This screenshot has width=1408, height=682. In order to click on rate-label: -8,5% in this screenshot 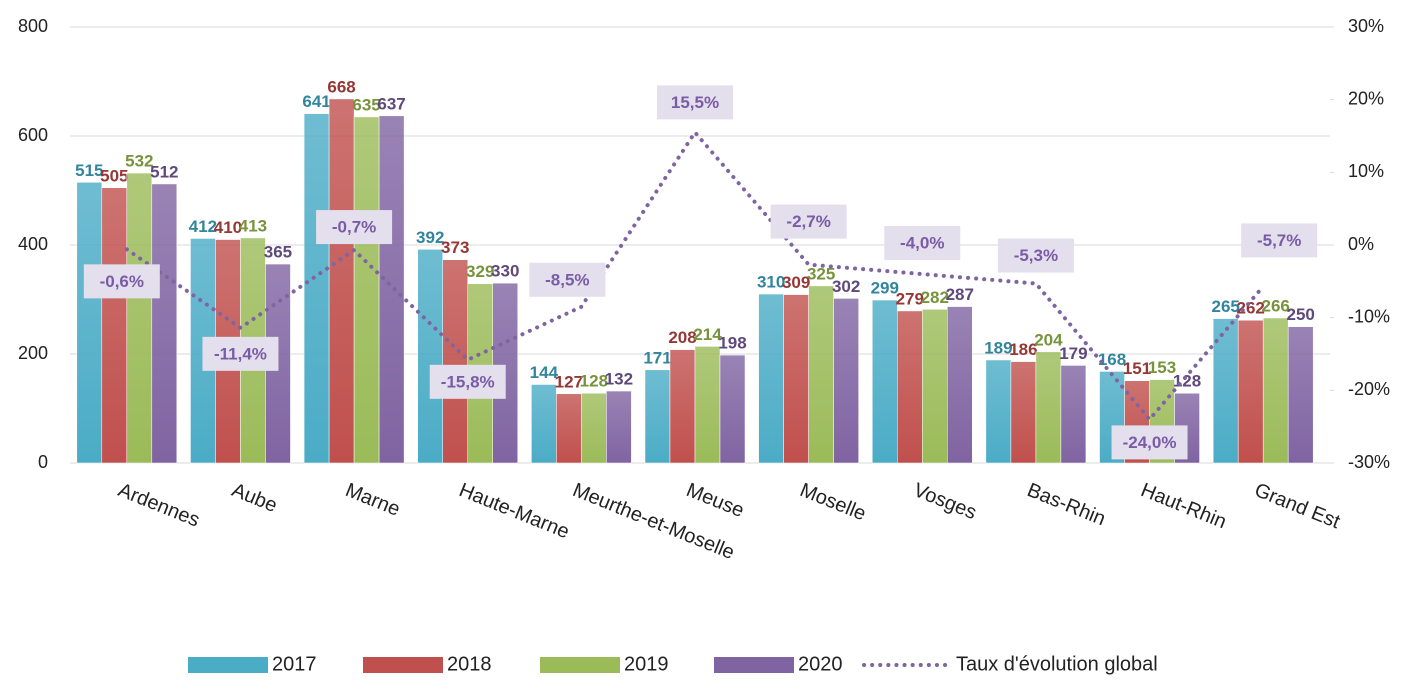, I will do `click(567, 279)`.